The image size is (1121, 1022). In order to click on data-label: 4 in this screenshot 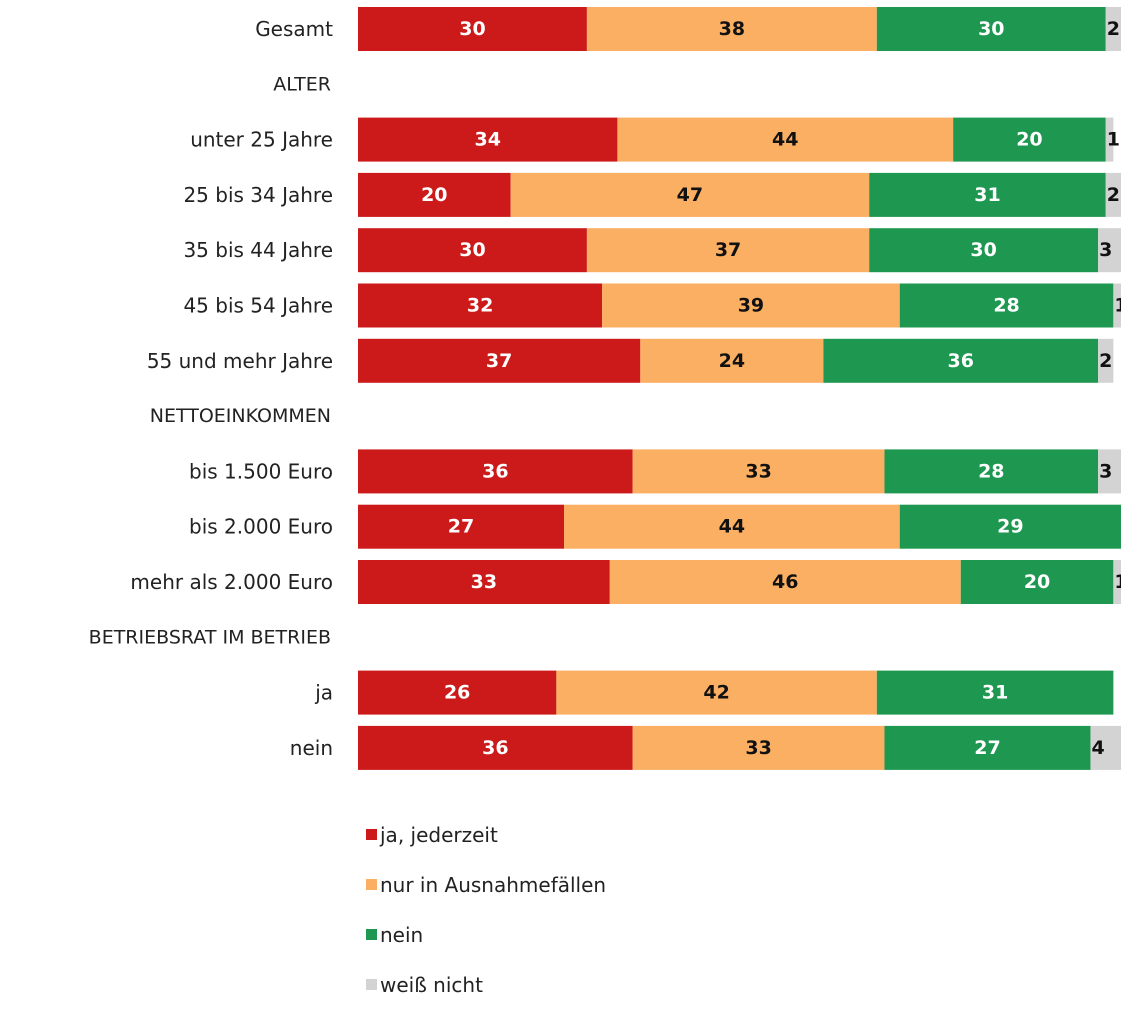, I will do `click(1097, 748)`.